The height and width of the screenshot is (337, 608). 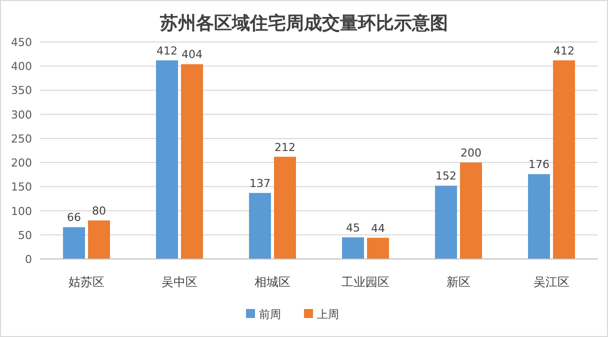 I want to click on y-tick-label: 450, so click(x=21, y=42).